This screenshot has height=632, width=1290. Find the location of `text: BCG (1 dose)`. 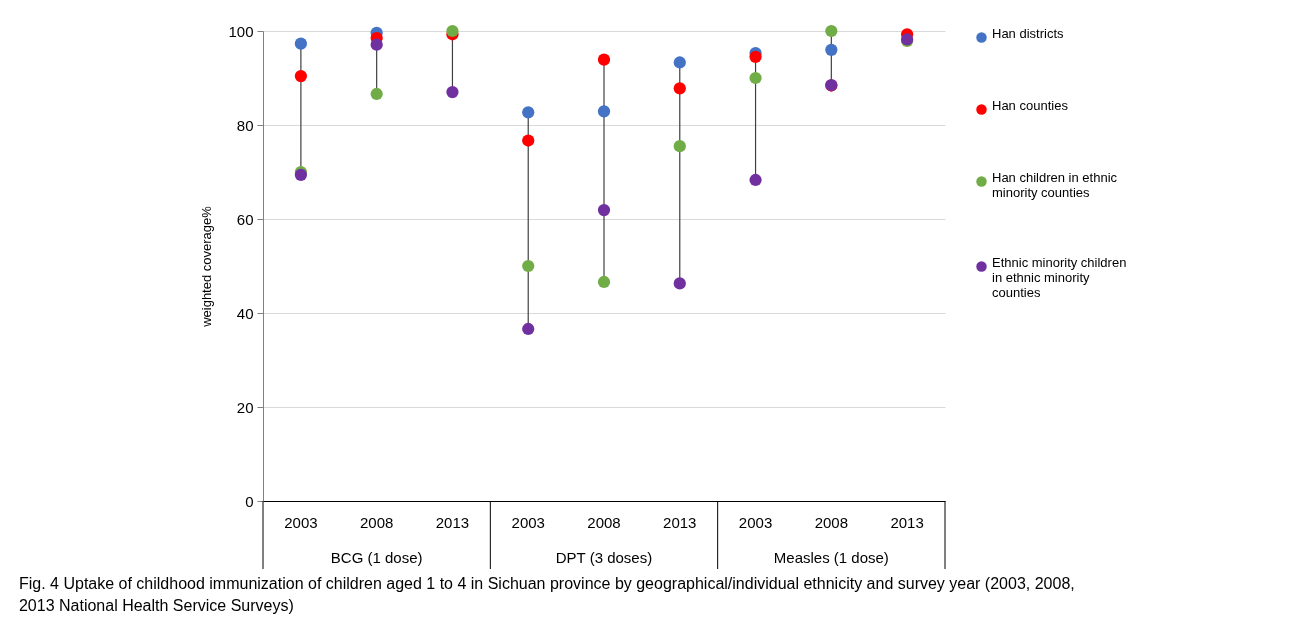

text: BCG (1 dose) is located at coordinates (376, 557).